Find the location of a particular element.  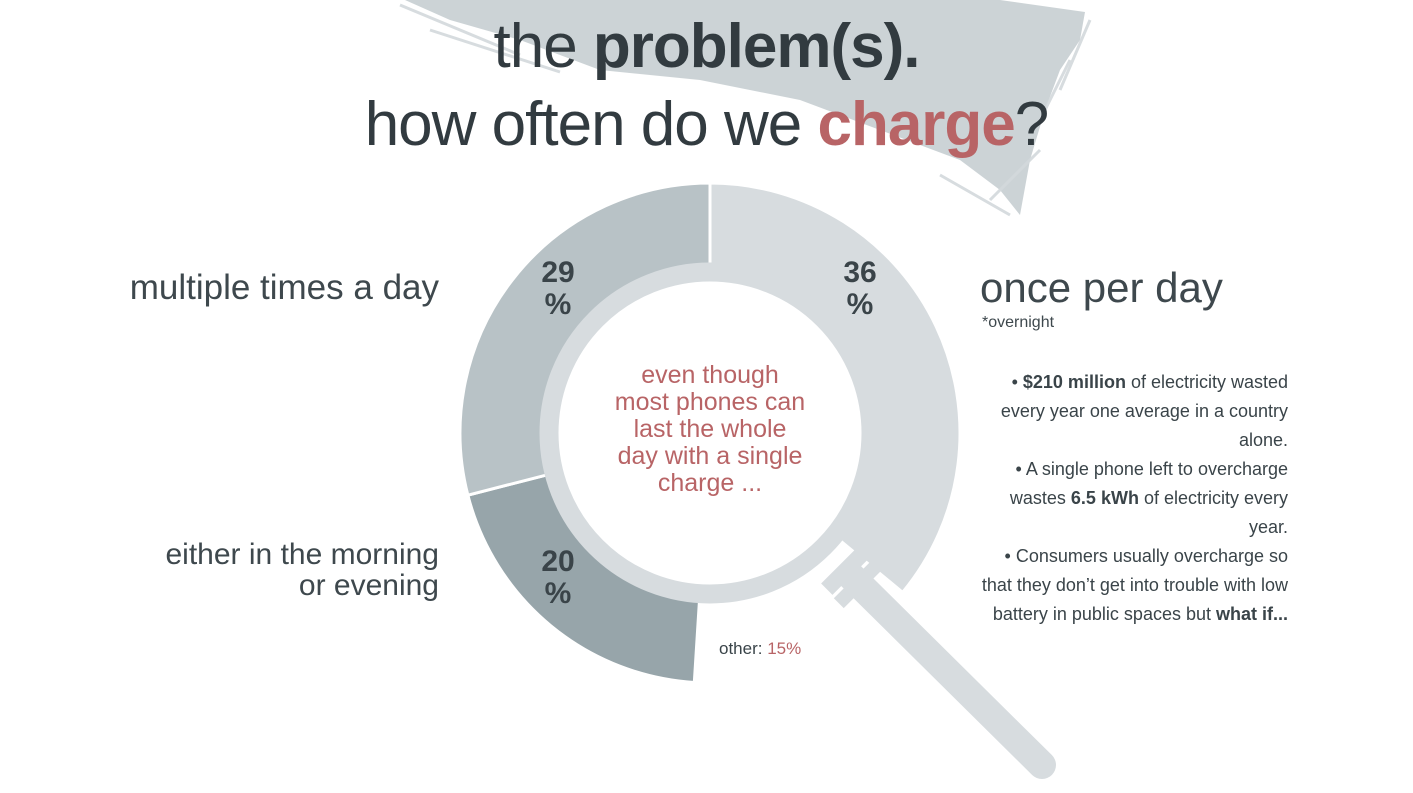

segment-label-either: either in the morning or evening is located at coordinates (303, 570).